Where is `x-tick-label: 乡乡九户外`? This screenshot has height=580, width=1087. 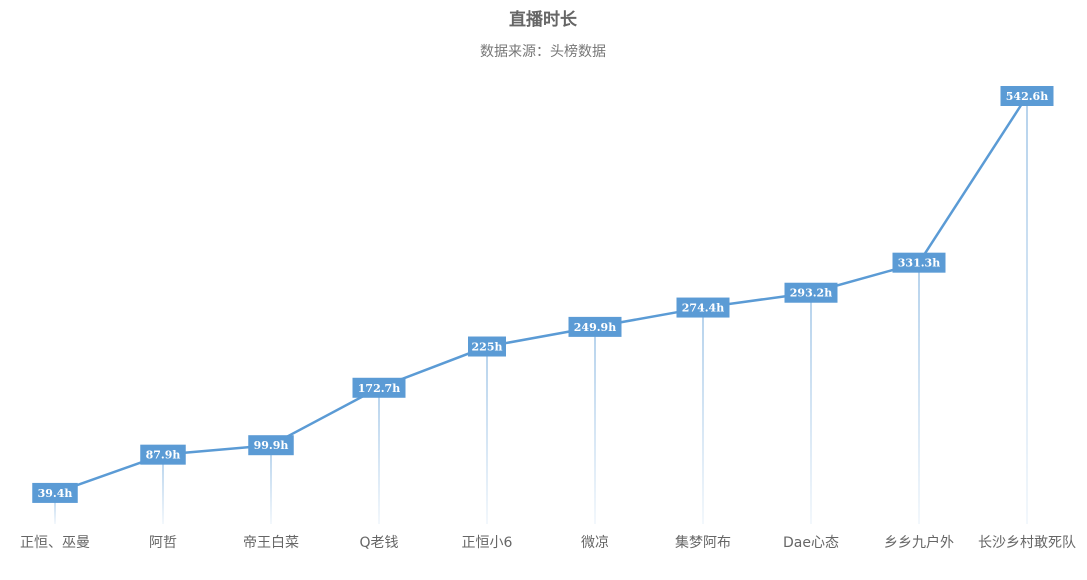 x-tick-label: 乡乡九户外 is located at coordinates (919, 542).